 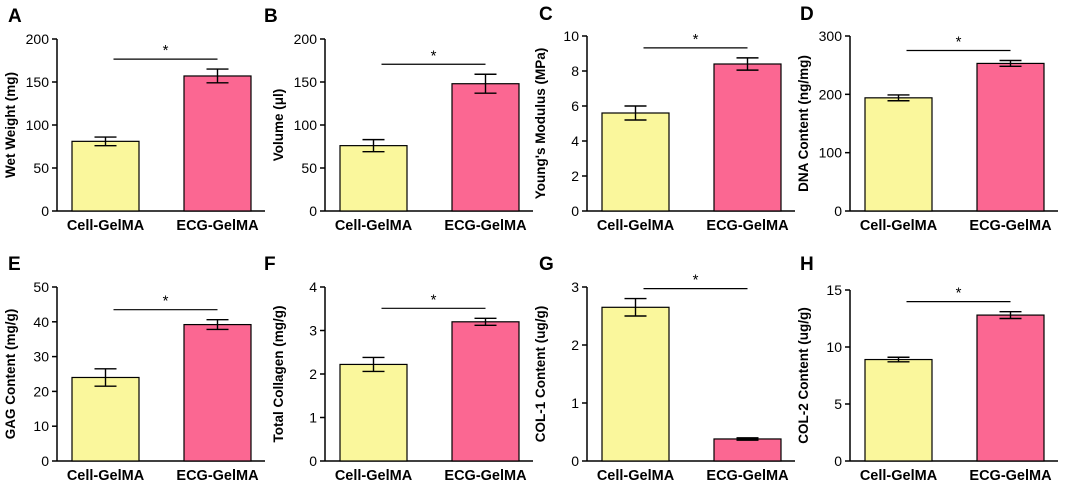 What do you see at coordinates (313, 374) in the screenshot?
I see `chart-f-y-tick-label: 2` at bounding box center [313, 374].